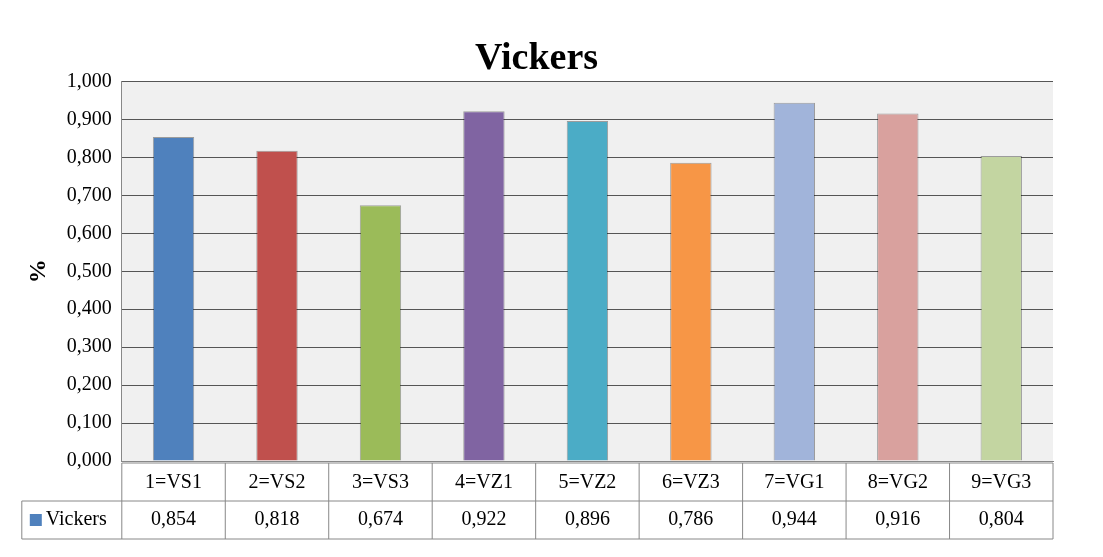 Image resolution: width=1103 pixels, height=557 pixels. What do you see at coordinates (89, 79) in the screenshot?
I see `y-tick-label: 1,000` at bounding box center [89, 79].